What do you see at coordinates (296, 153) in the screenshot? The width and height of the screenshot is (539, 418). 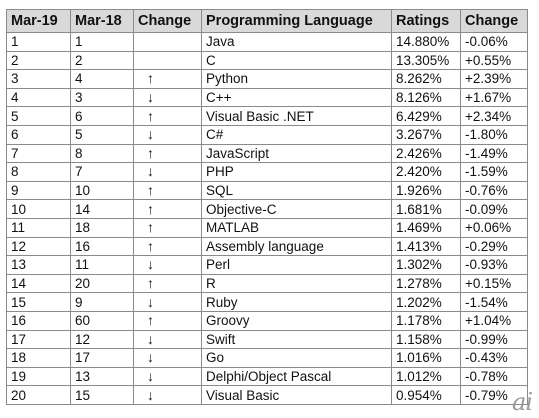 I see `cell-language: JavaScript` at bounding box center [296, 153].